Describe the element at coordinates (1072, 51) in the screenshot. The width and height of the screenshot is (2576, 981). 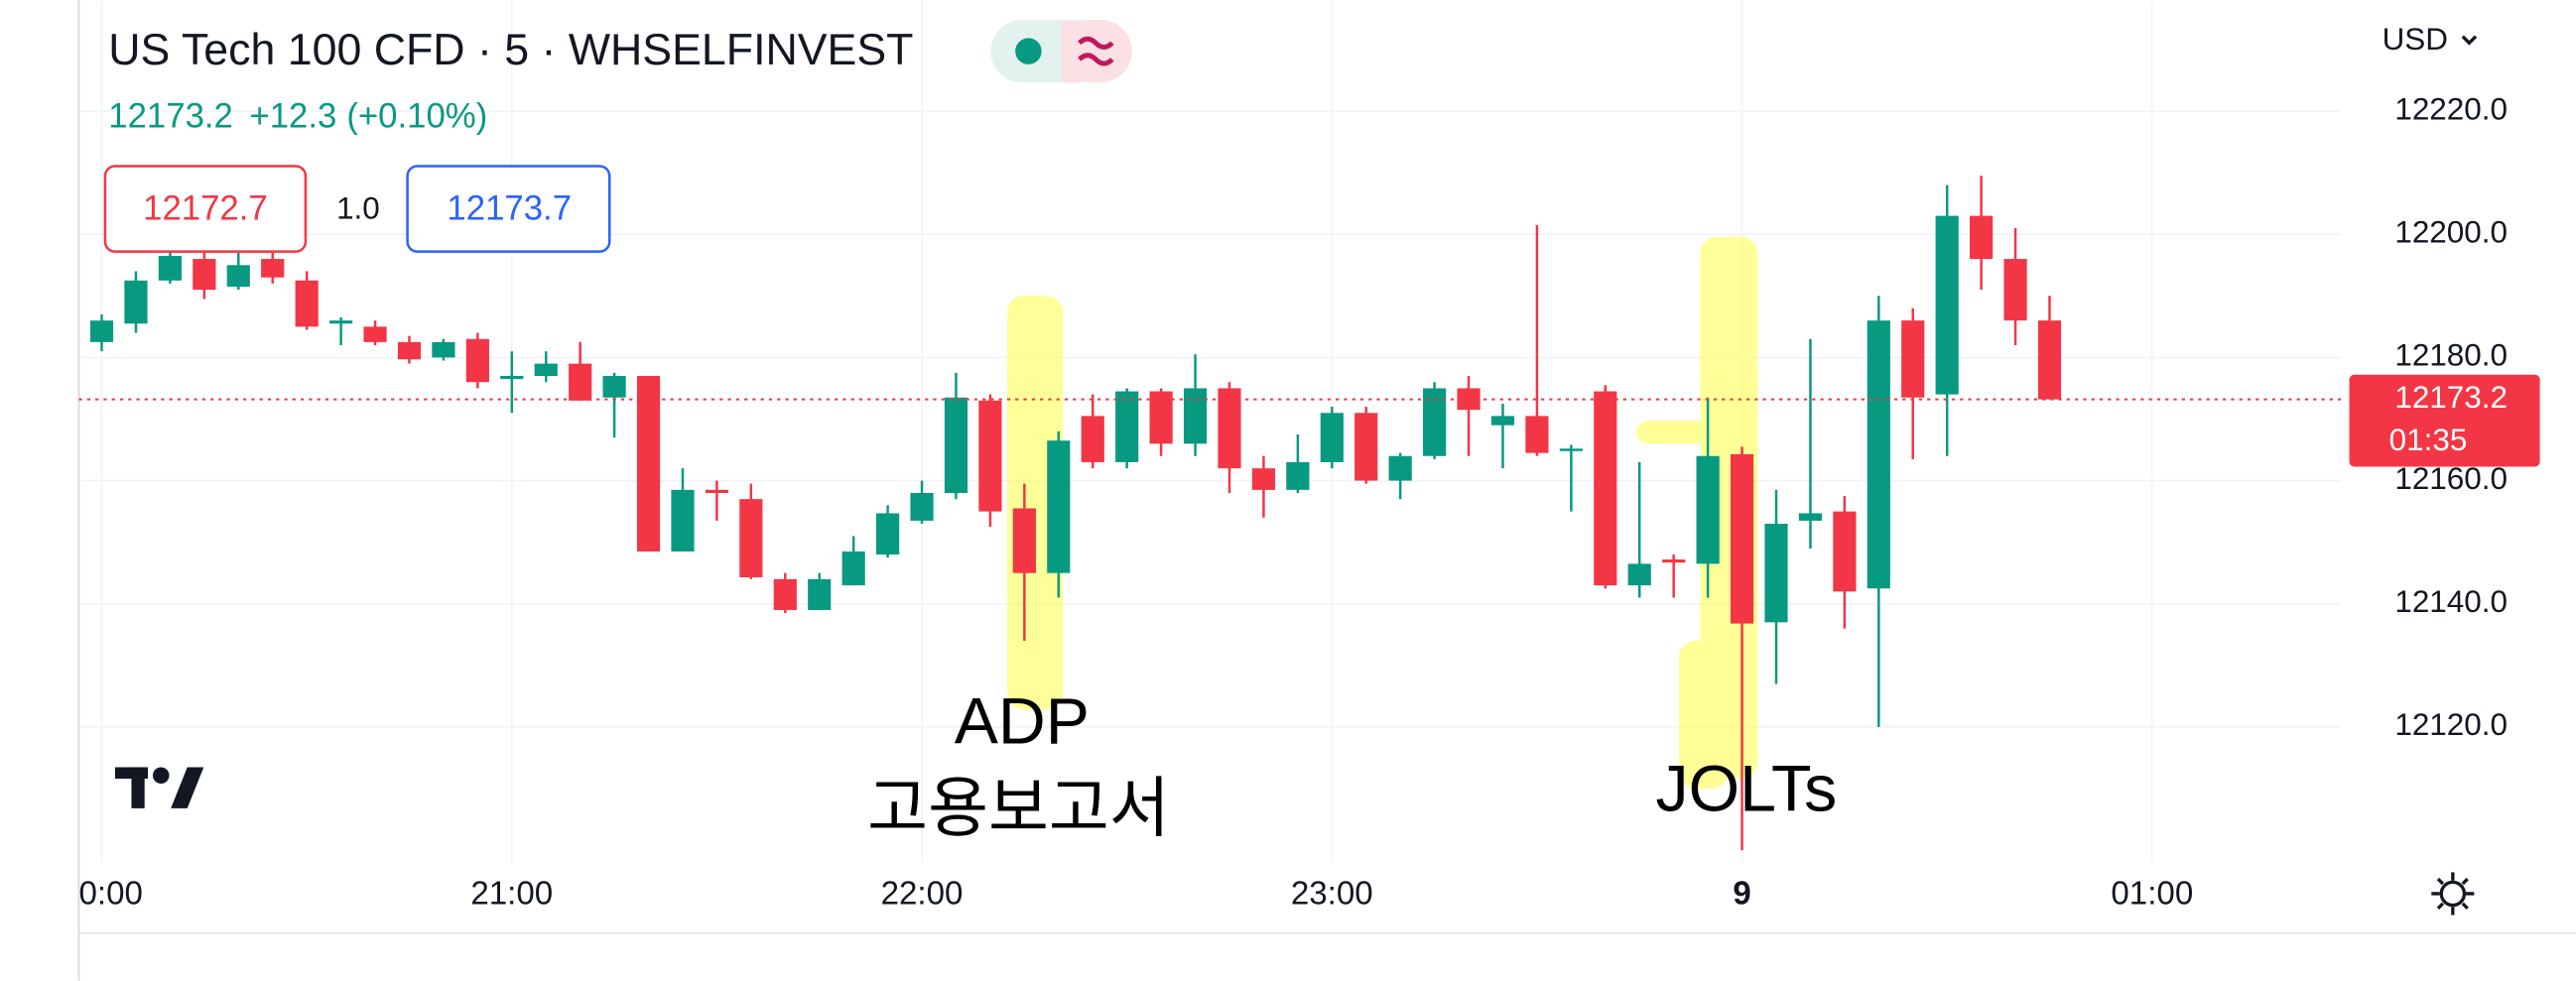
I see `pill` at that location.